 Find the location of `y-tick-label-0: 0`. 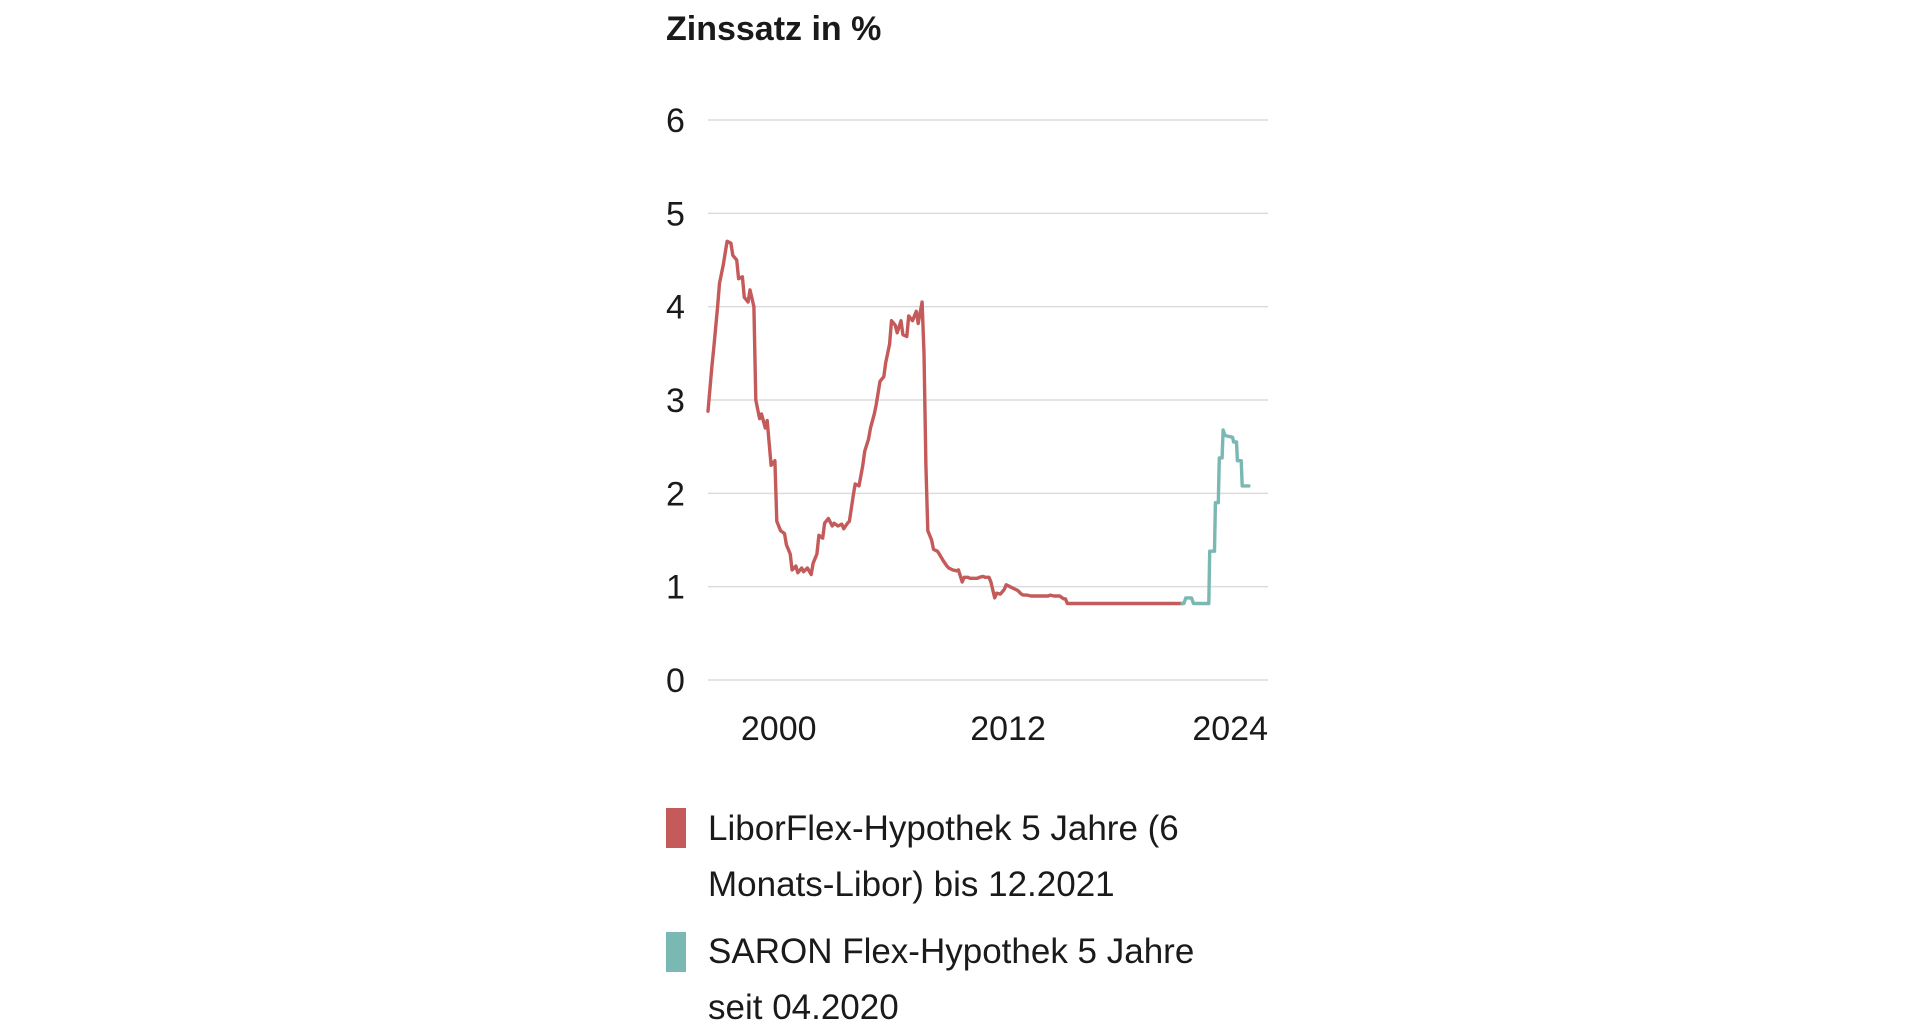

y-tick-label-0: 0 is located at coordinates (675, 681).